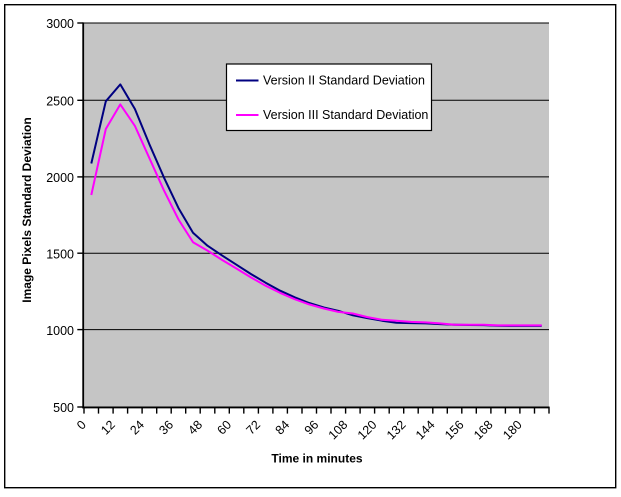  What do you see at coordinates (344, 81) in the screenshot?
I see `svg-text: Version II Standard Deviation` at bounding box center [344, 81].